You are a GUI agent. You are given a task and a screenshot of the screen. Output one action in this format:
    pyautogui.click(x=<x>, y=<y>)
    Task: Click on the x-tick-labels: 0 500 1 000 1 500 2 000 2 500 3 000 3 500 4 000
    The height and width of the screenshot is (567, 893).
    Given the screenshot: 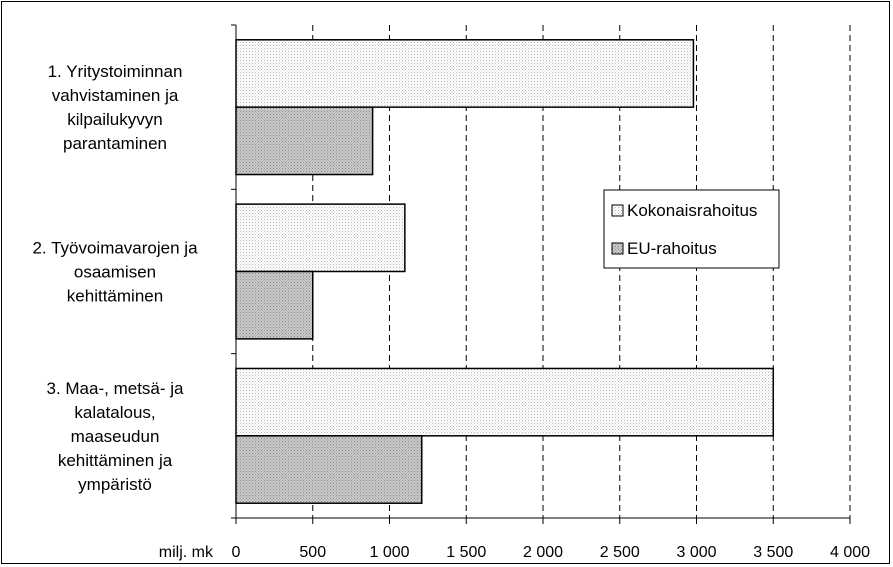 What is the action you would take?
    pyautogui.click(x=551, y=552)
    